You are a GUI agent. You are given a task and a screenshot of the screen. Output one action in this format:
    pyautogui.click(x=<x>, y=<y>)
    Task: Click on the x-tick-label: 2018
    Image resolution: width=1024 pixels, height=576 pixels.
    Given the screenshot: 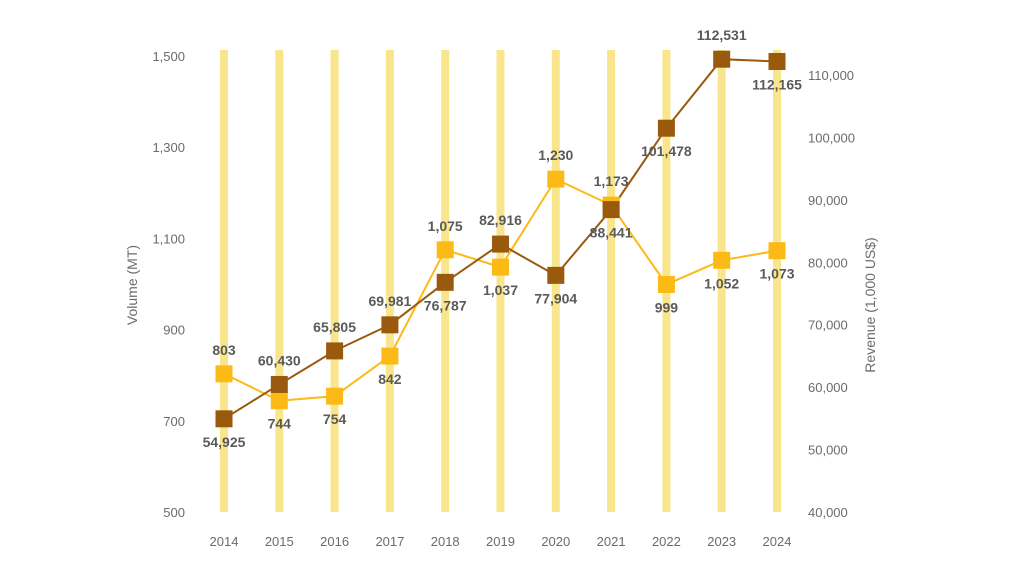 What is the action you would take?
    pyautogui.click(x=445, y=541)
    